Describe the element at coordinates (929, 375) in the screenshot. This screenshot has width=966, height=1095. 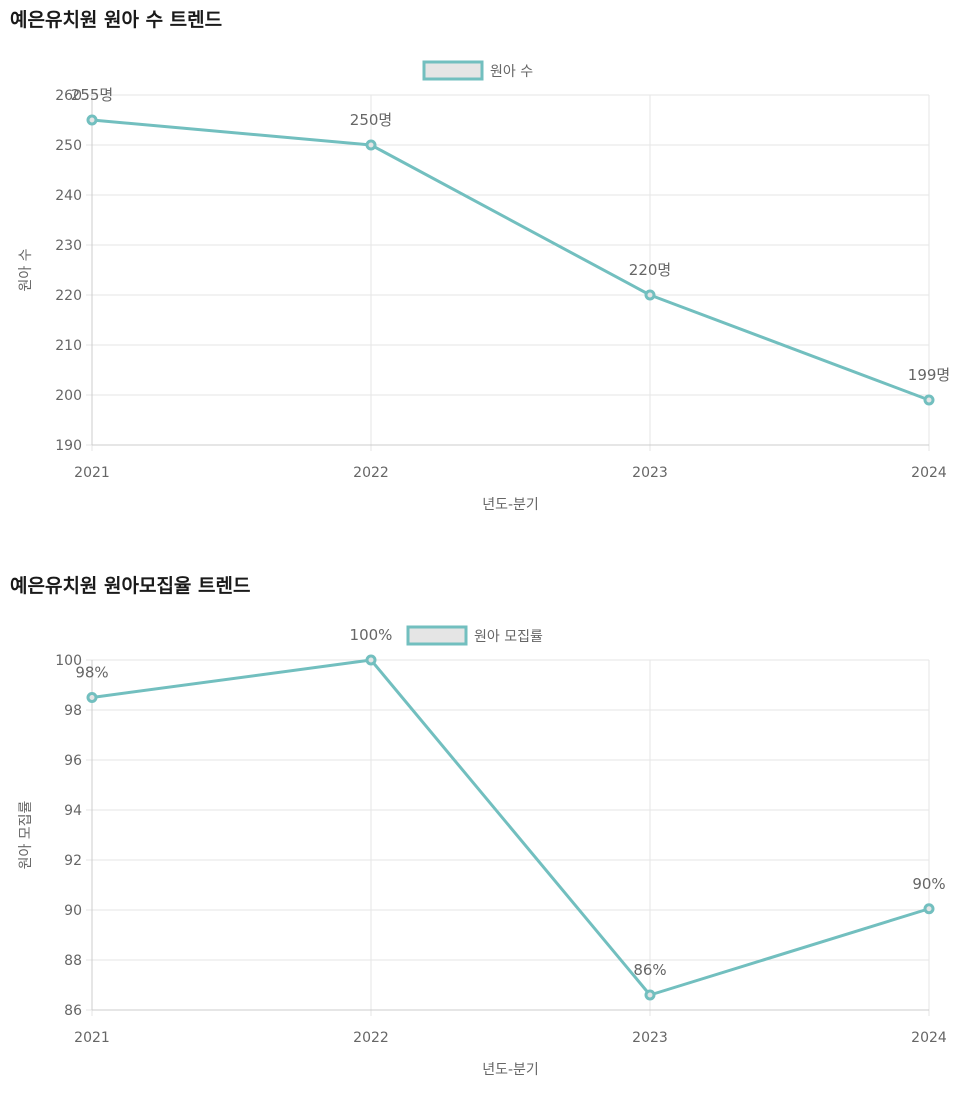
I see `data-label: 199명` at that location.